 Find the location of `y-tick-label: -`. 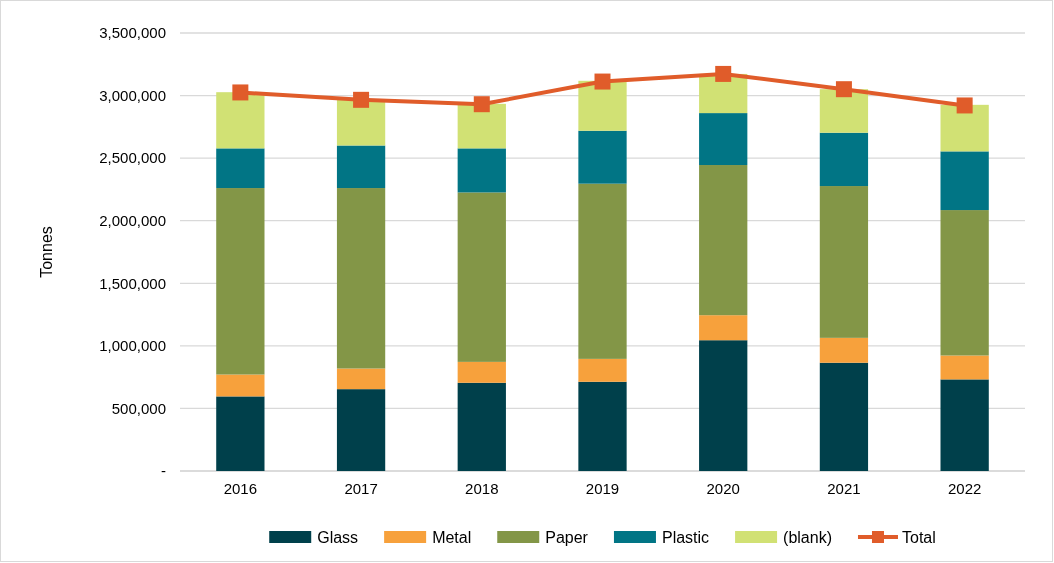

y-tick-label: - is located at coordinates (163, 471).